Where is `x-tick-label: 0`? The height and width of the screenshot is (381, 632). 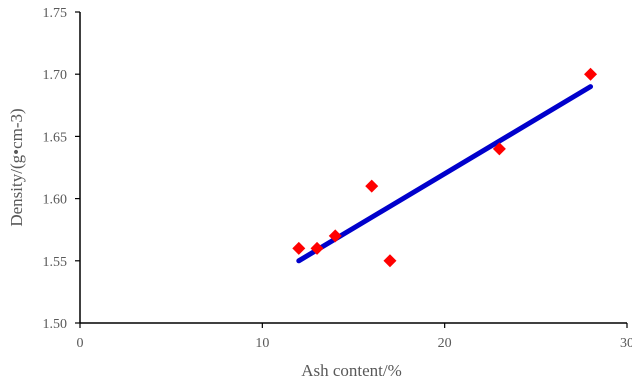 x-tick-label: 0 is located at coordinates (80, 343).